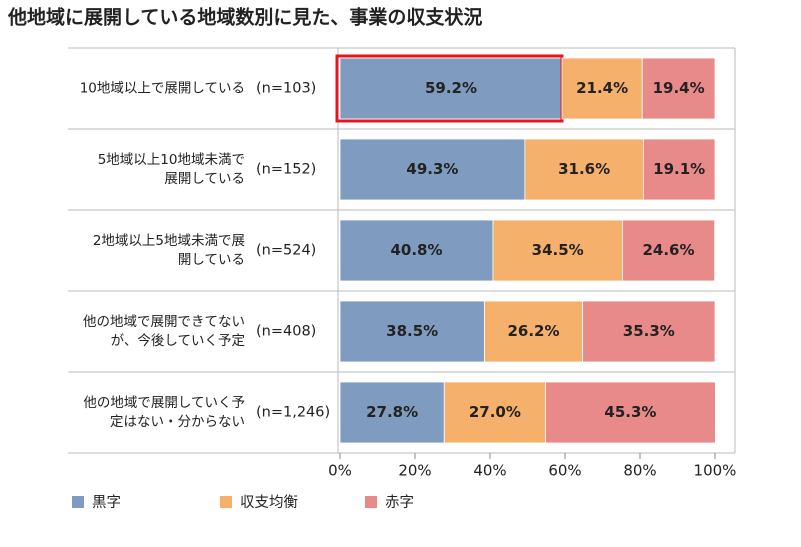 Image resolution: width=801 pixels, height=547 pixels. Describe the element at coordinates (286, 170) in the screenshot. I see `sample-size: (n=152)` at that location.